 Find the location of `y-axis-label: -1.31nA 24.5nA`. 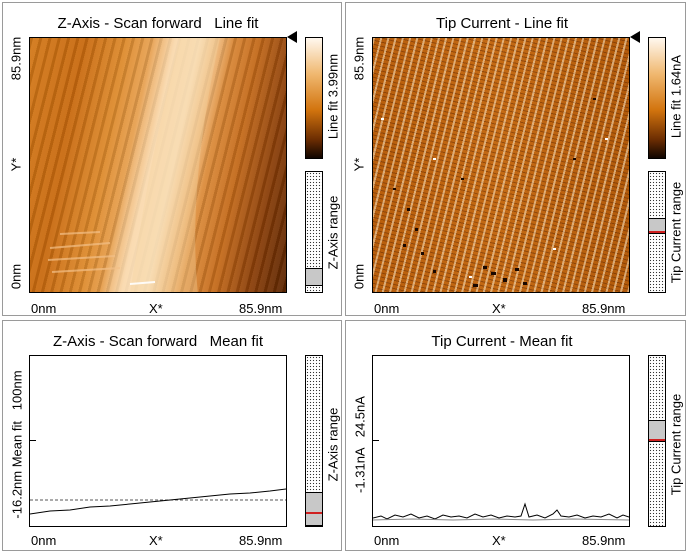

y-axis-label: -1.31nA 24.5nA is located at coordinates (360, 444).